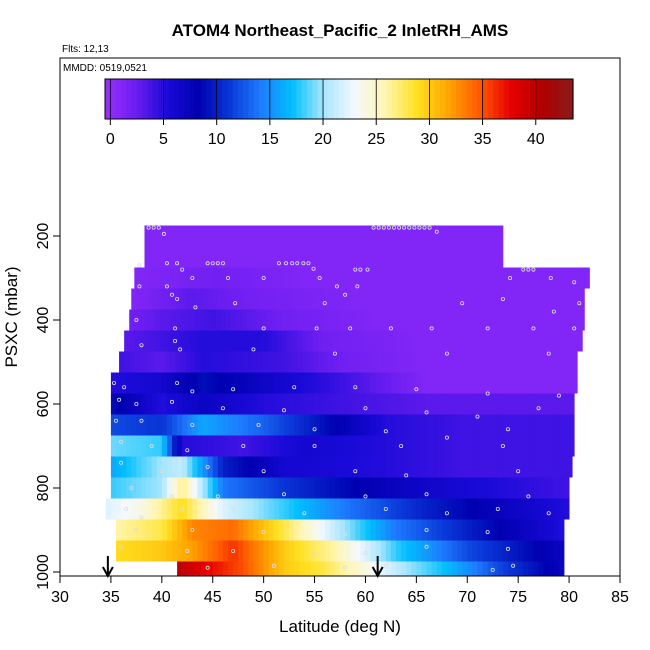  What do you see at coordinates (270, 139) in the screenshot?
I see `colorbar-tick-label: 15` at bounding box center [270, 139].